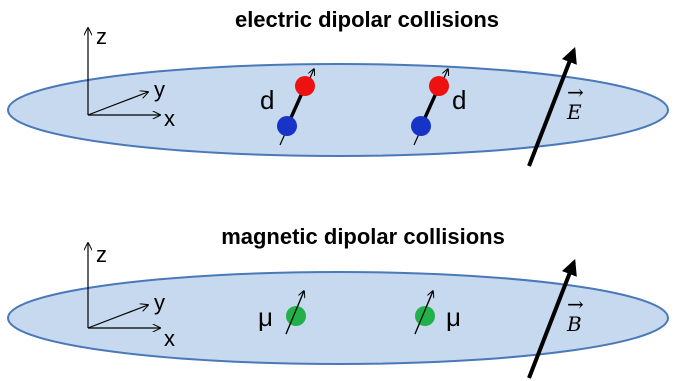 The image size is (679, 381). Describe the element at coordinates (574, 324) in the screenshot. I see `magnetic-field-label: B` at that location.